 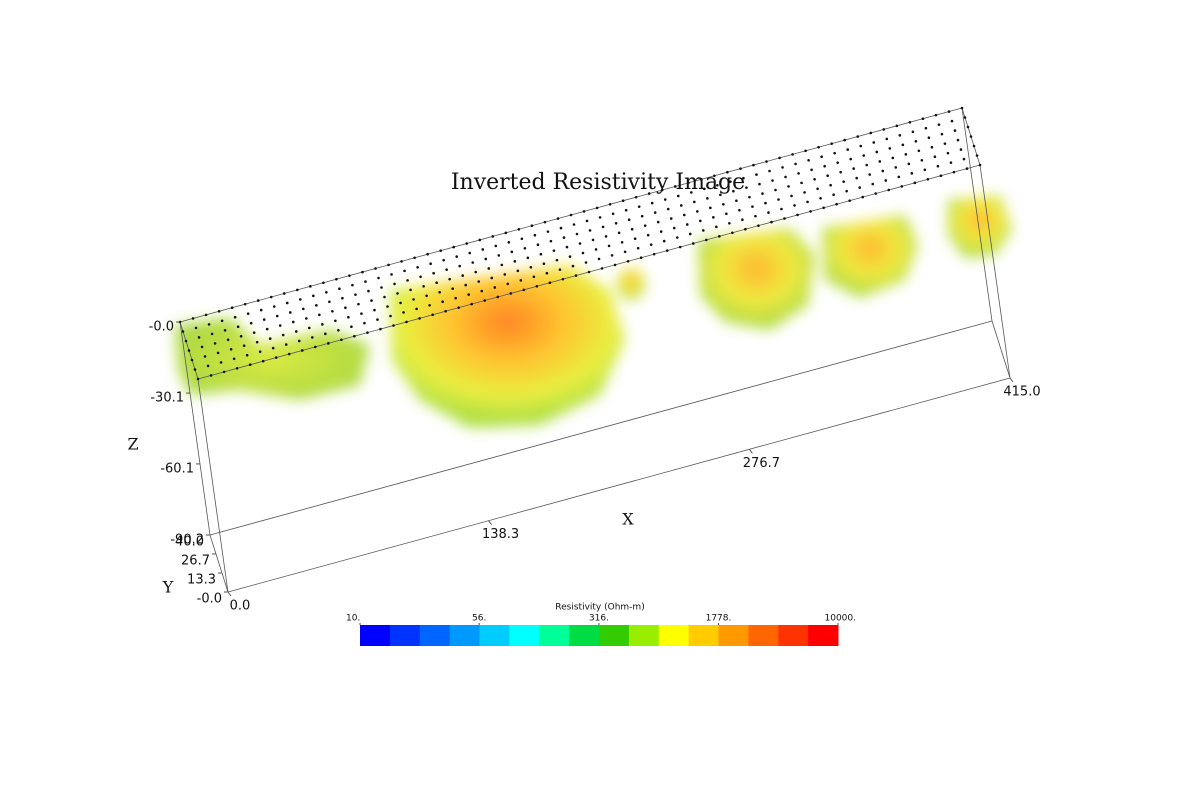 What do you see at coordinates (132, 444) in the screenshot?
I see `z-axis-label: Z` at bounding box center [132, 444].